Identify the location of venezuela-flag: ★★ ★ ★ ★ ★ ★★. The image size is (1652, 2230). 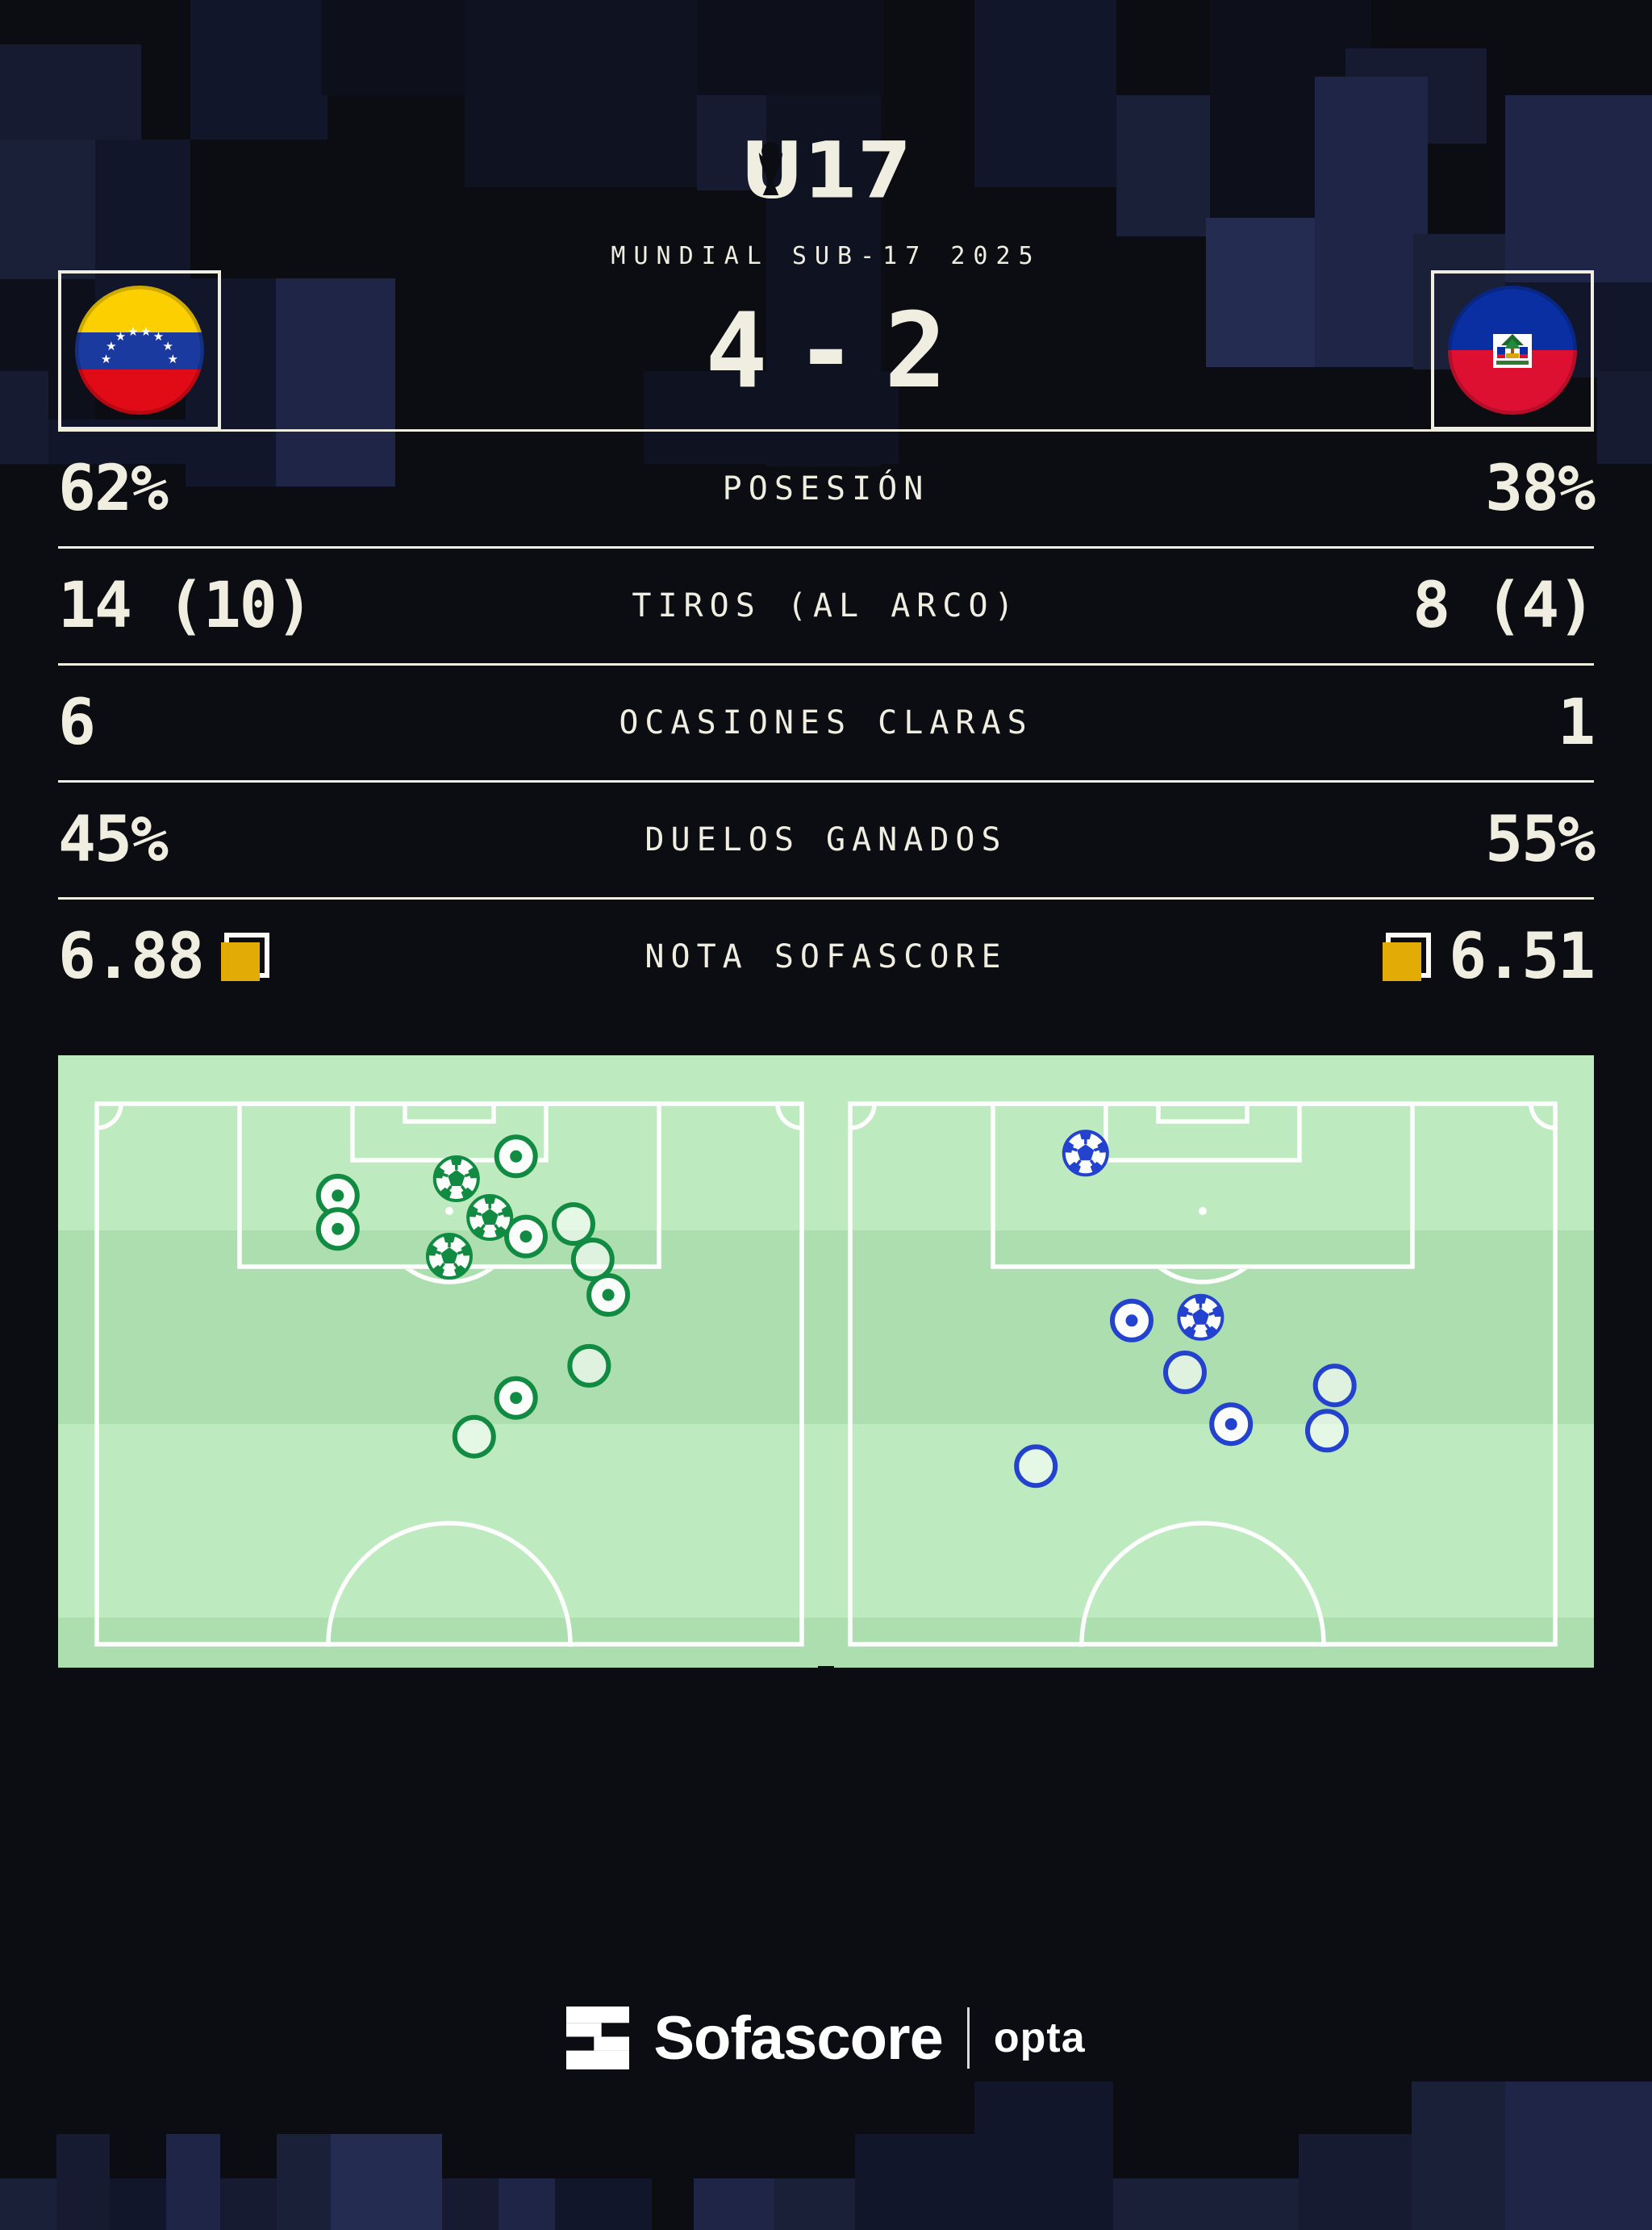
(139, 350).